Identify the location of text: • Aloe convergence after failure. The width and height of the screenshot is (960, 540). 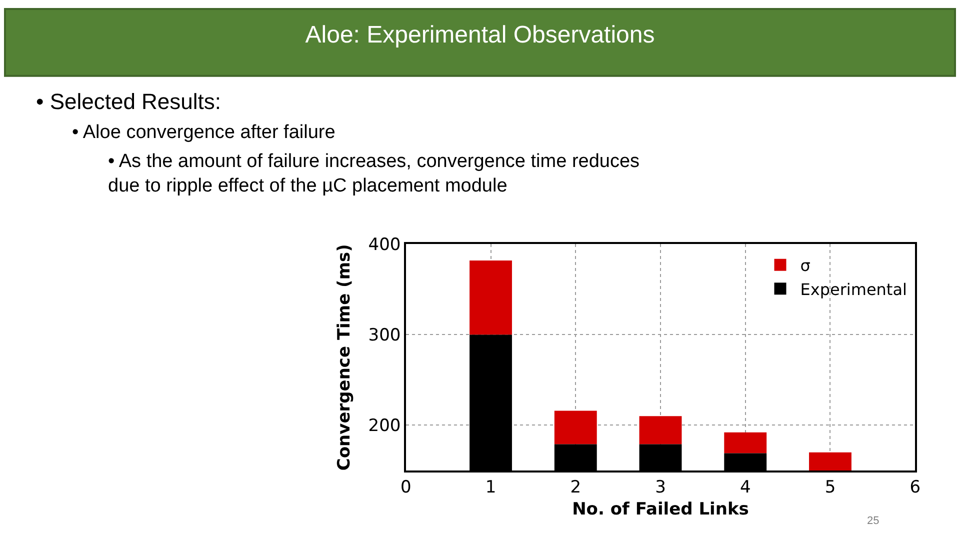
(204, 132).